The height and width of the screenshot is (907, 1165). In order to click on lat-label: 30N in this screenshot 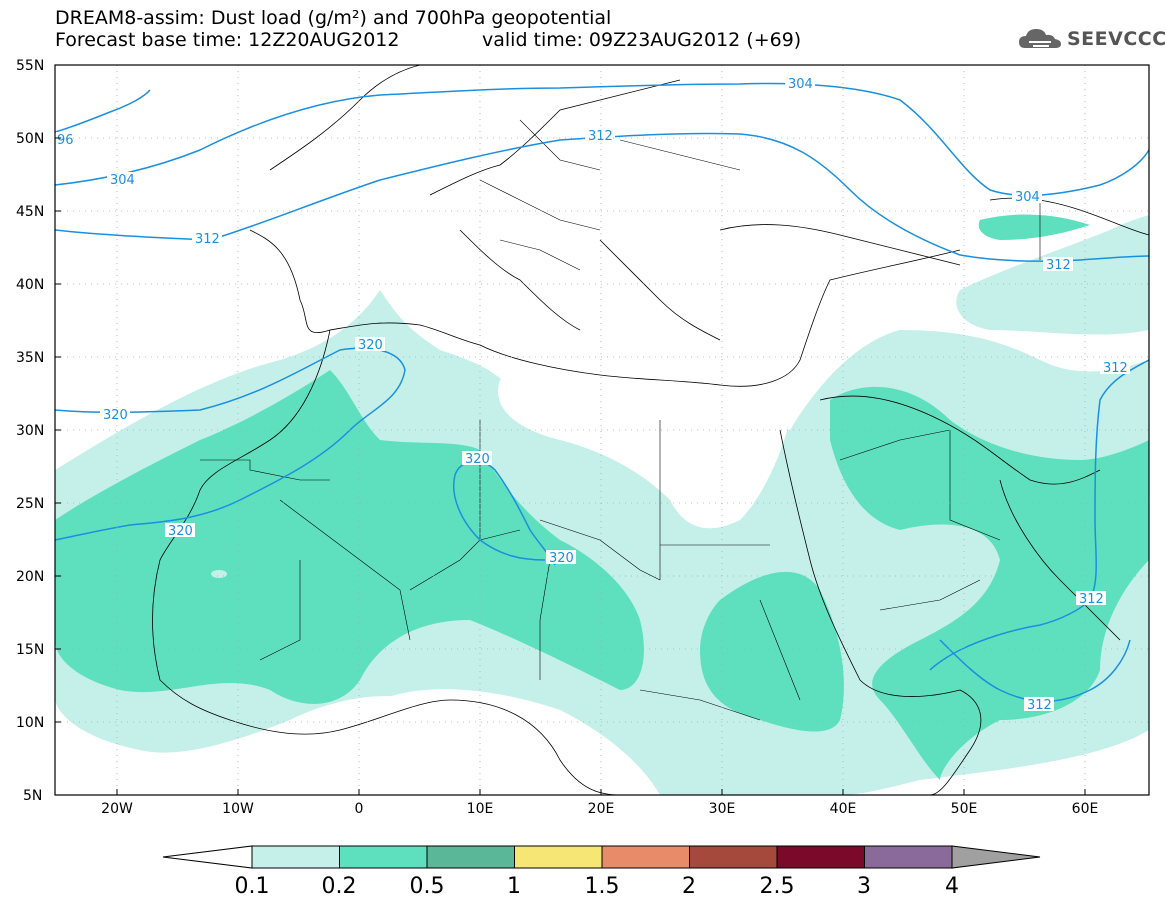, I will do `click(30, 431)`.